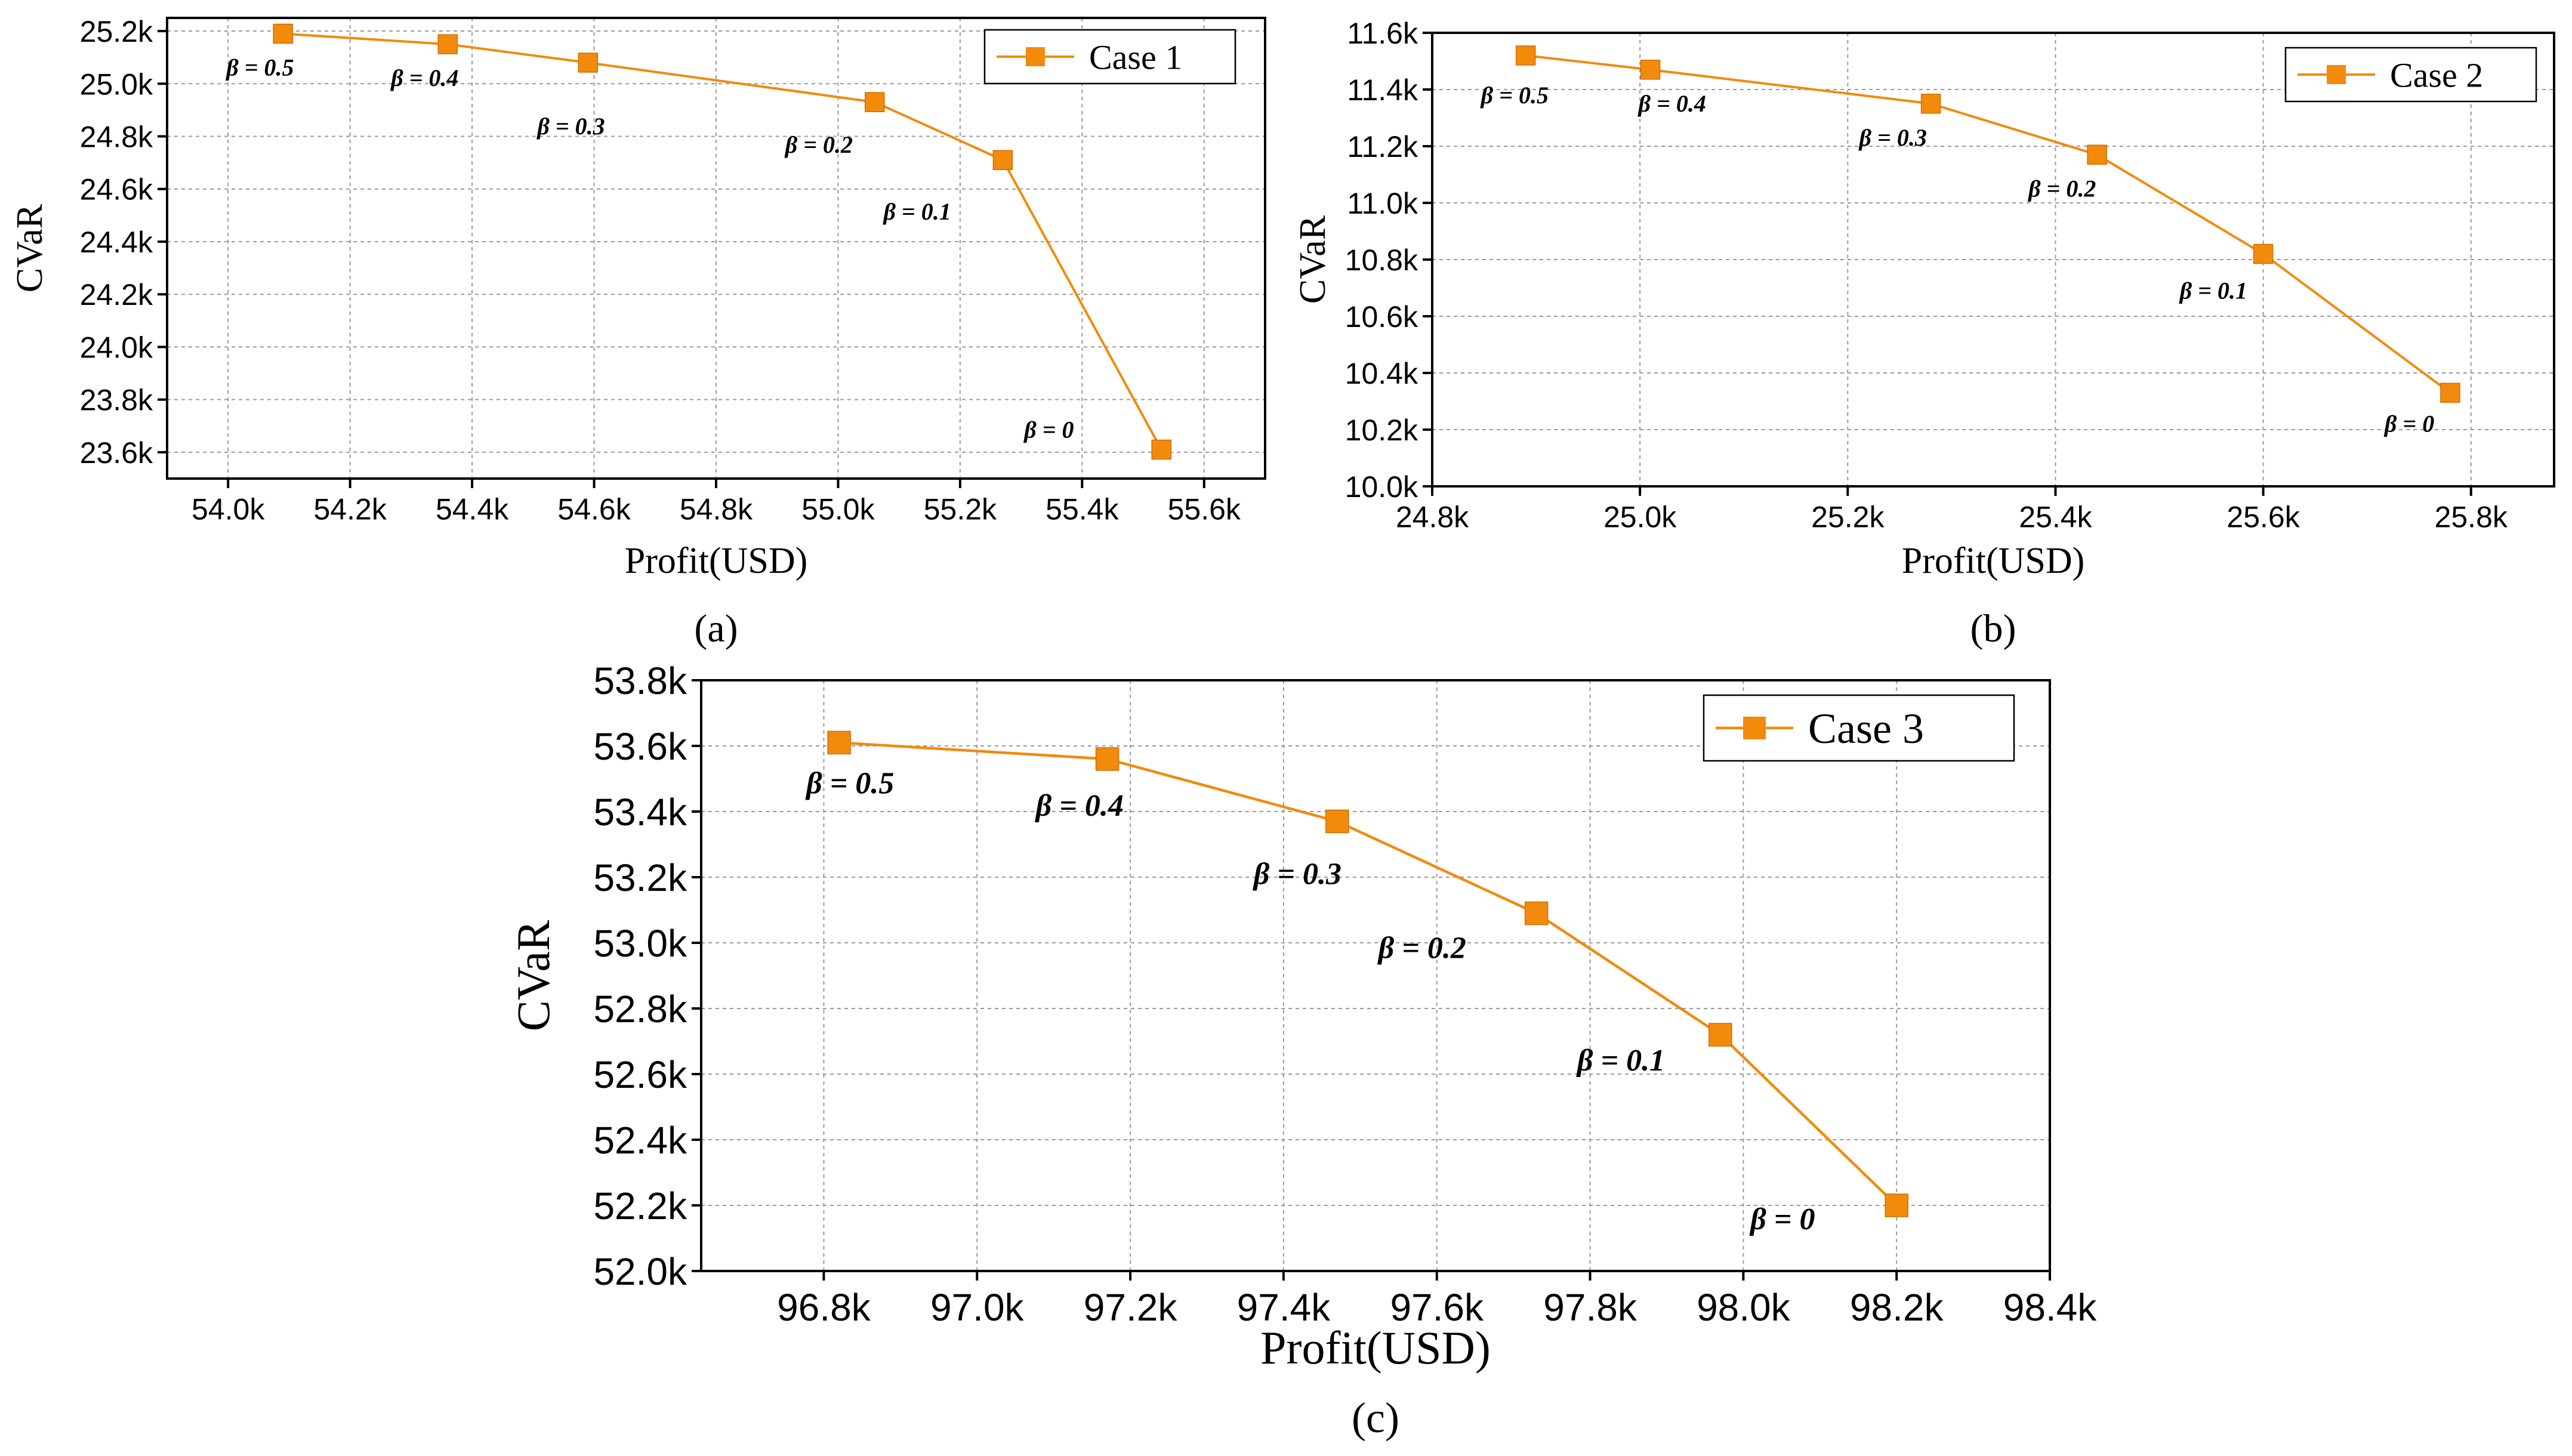 Image resolution: width=2572 pixels, height=1456 pixels. Describe the element at coordinates (117, 190) in the screenshot. I see `y-tick-label: 24.6k` at that location.